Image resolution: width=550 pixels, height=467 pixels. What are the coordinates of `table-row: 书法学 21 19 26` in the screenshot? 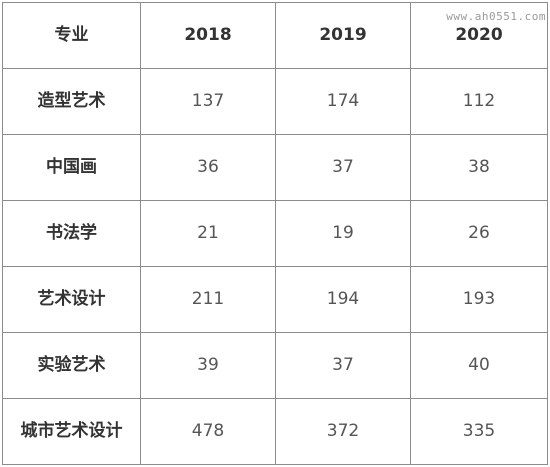 It's located at (275, 233).